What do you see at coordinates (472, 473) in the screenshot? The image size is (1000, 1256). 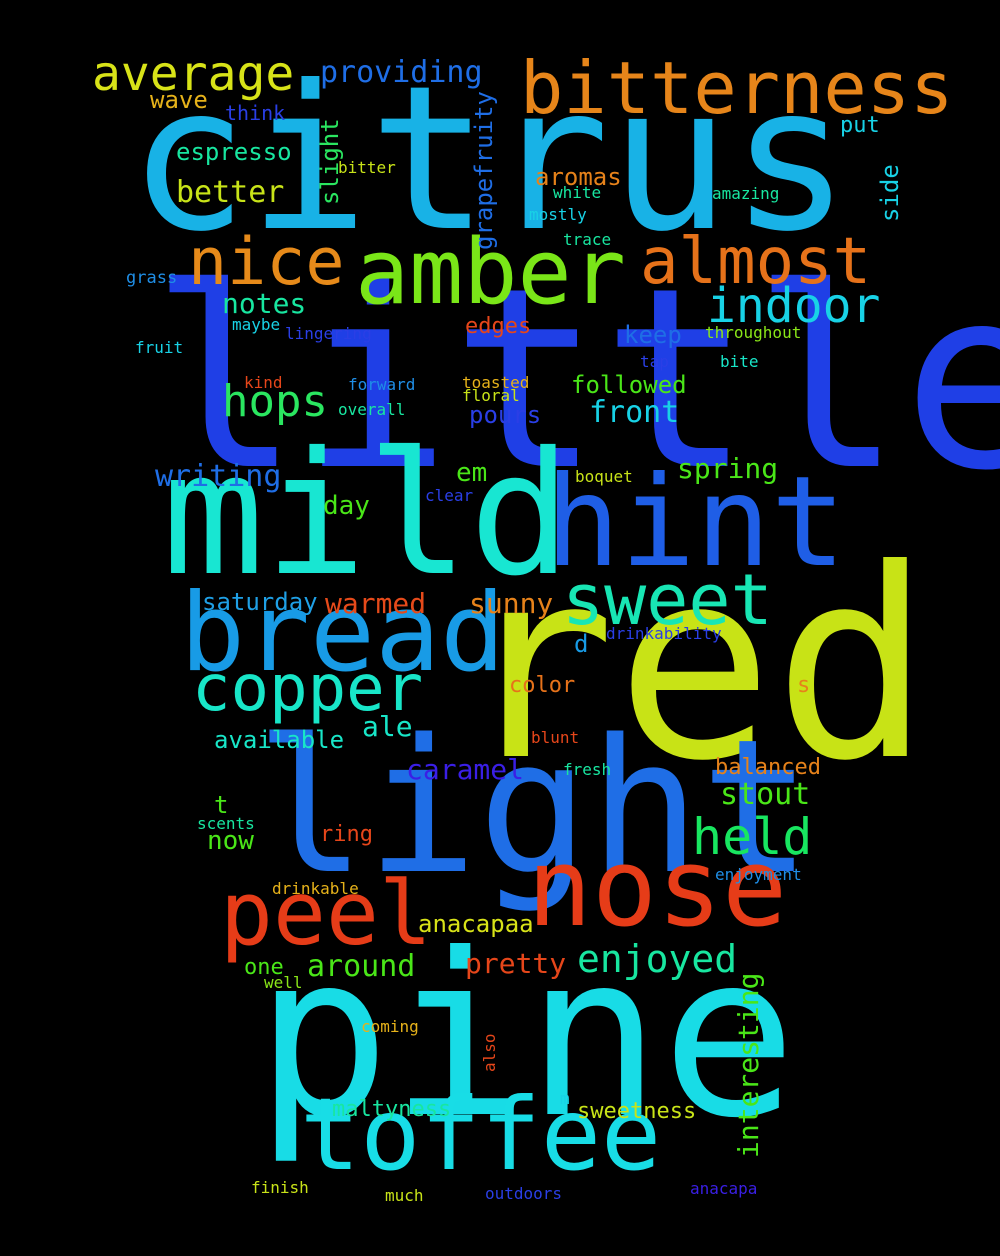 I see `word-em: em` at bounding box center [472, 473].